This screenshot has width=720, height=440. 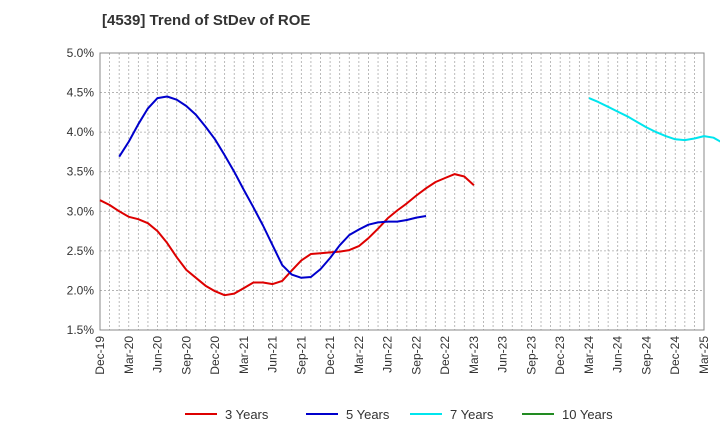 What do you see at coordinates (81, 93) in the screenshot?
I see `y-tick-label: 4.5%` at bounding box center [81, 93].